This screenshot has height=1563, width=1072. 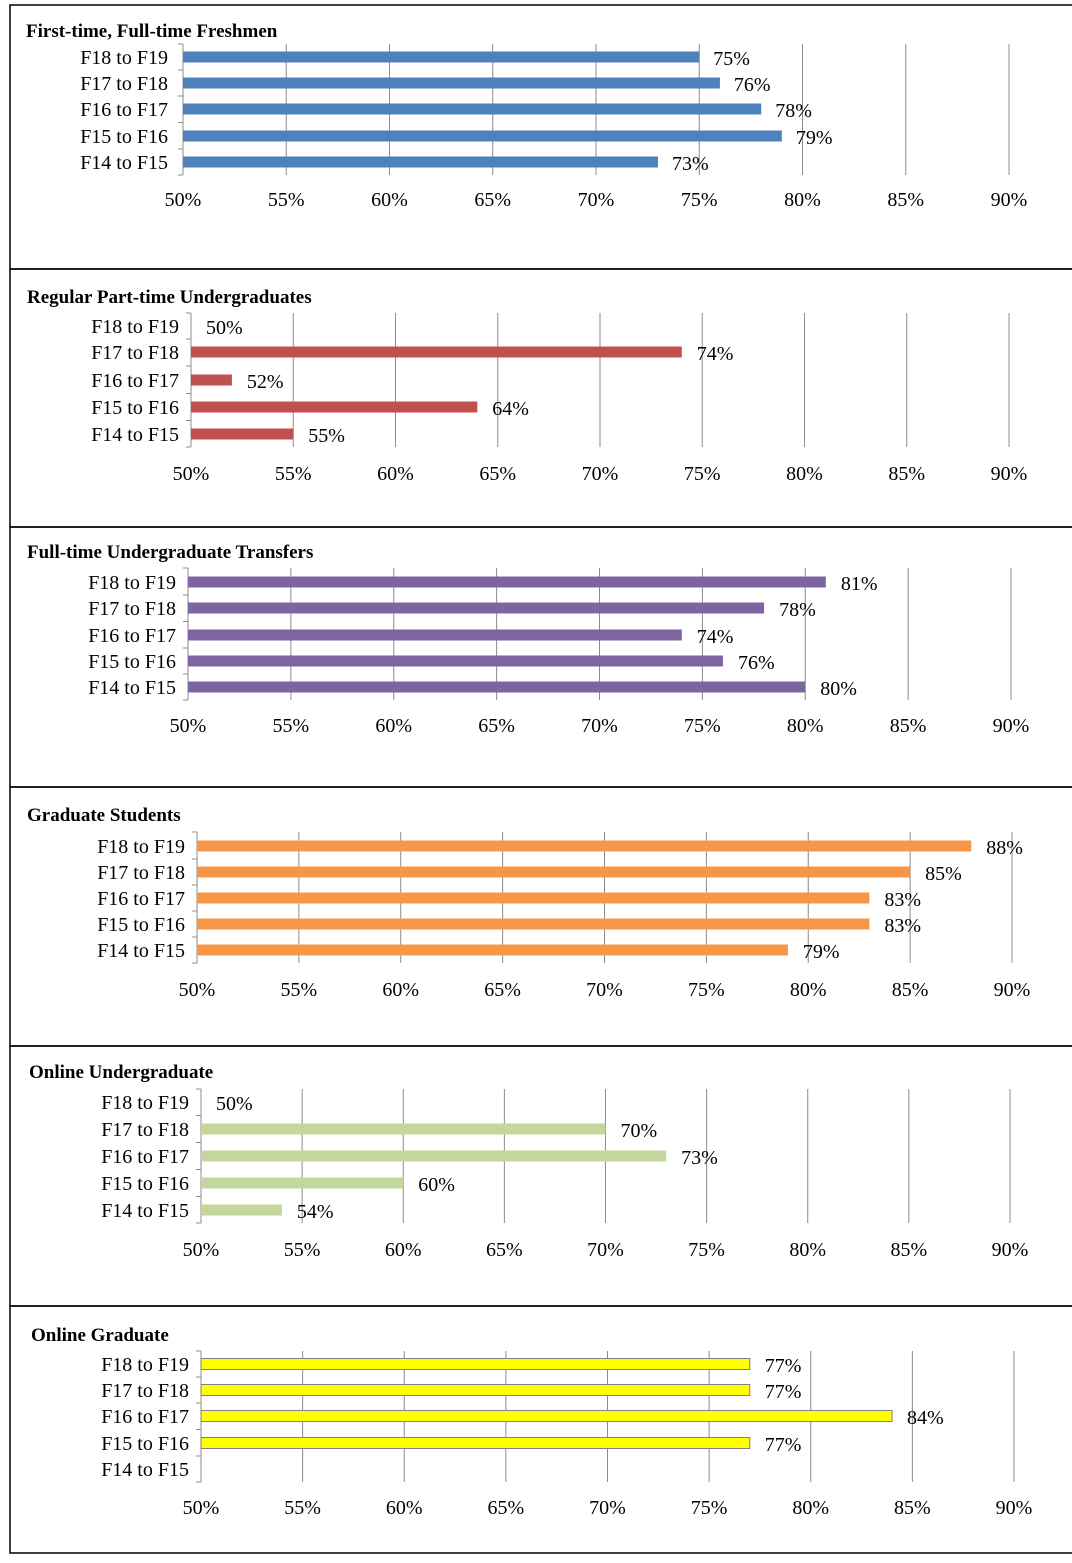 What do you see at coordinates (121, 1072) in the screenshot?
I see `chart-title: Online Undergraduate` at bounding box center [121, 1072].